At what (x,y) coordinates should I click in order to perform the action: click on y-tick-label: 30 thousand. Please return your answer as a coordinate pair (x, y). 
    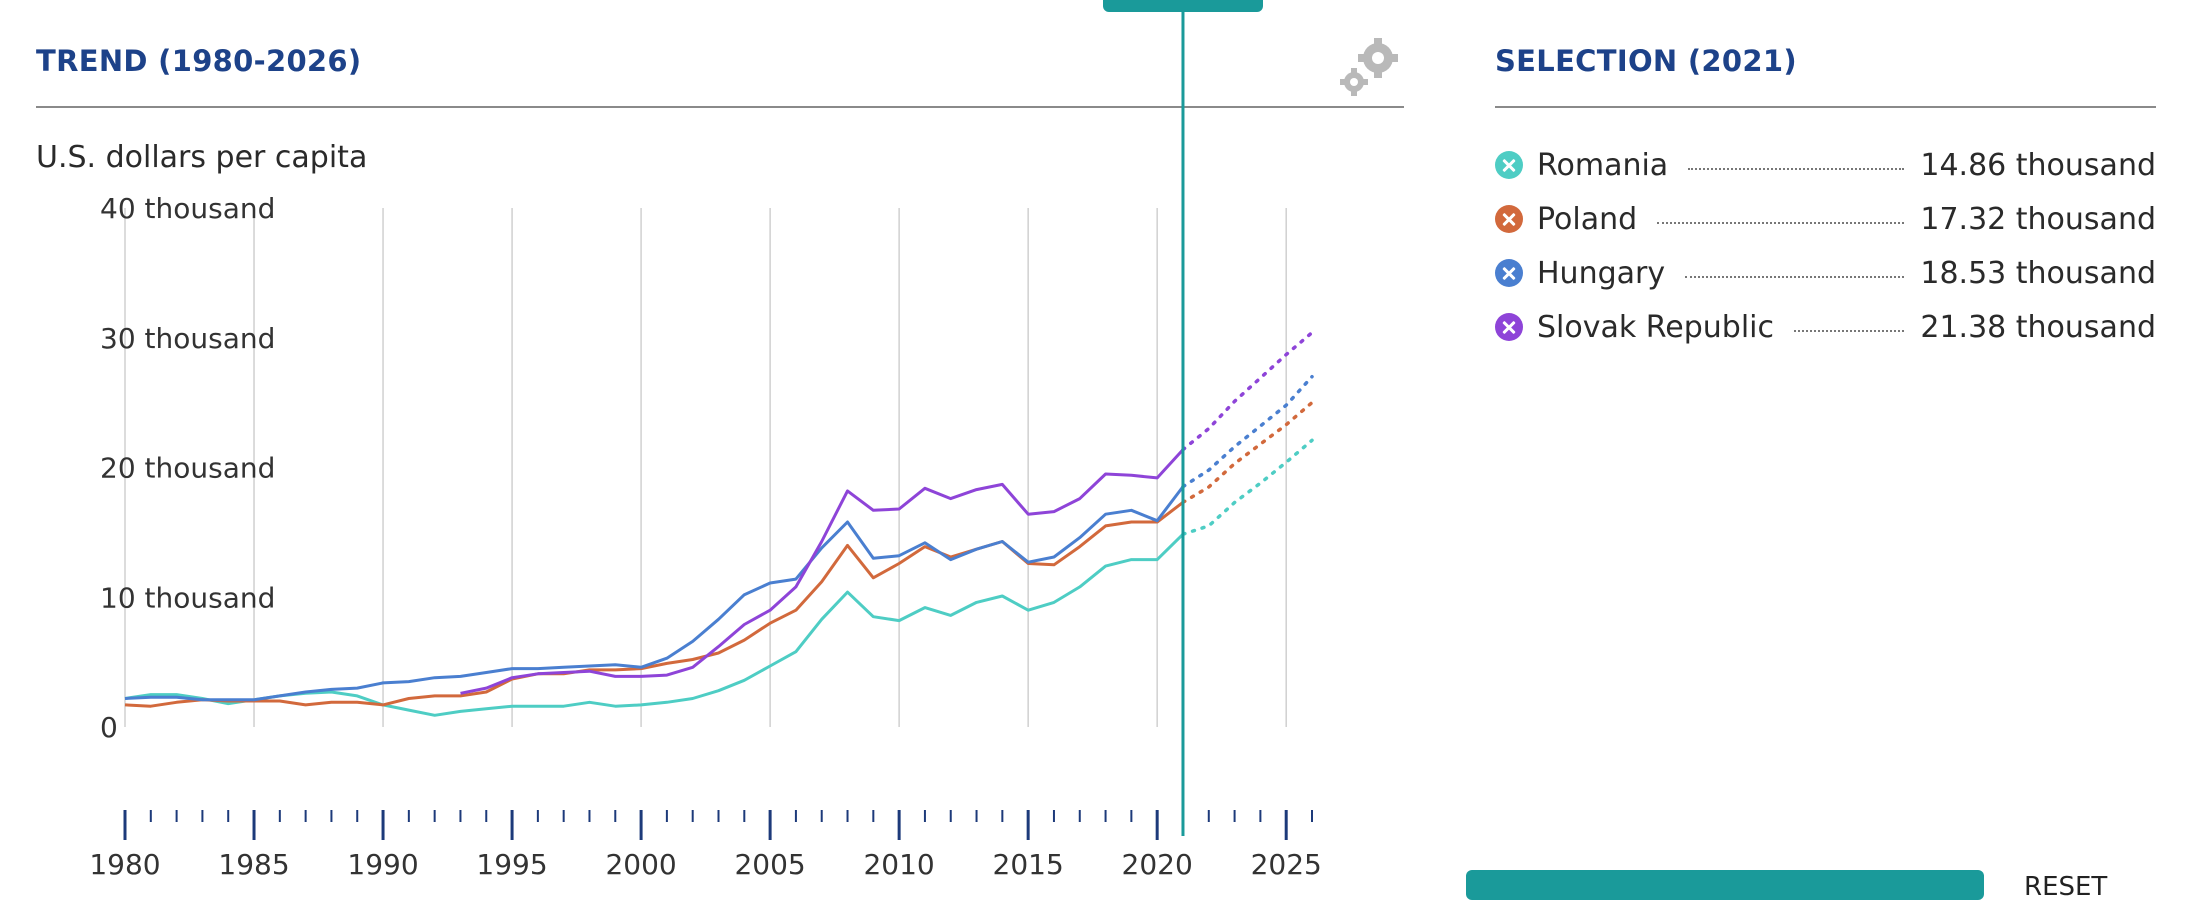
    Looking at the image, I should click on (187, 338).